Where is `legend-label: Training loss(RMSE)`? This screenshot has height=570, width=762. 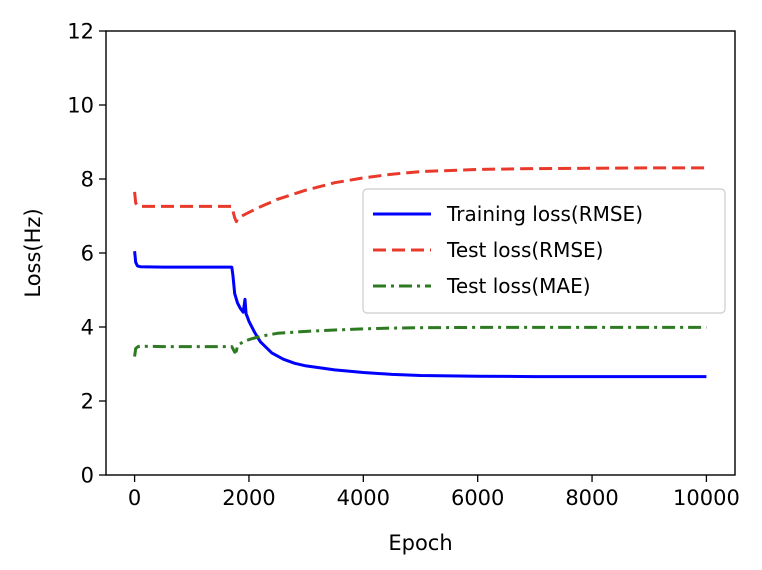 legend-label: Training loss(RMSE) is located at coordinates (544, 214).